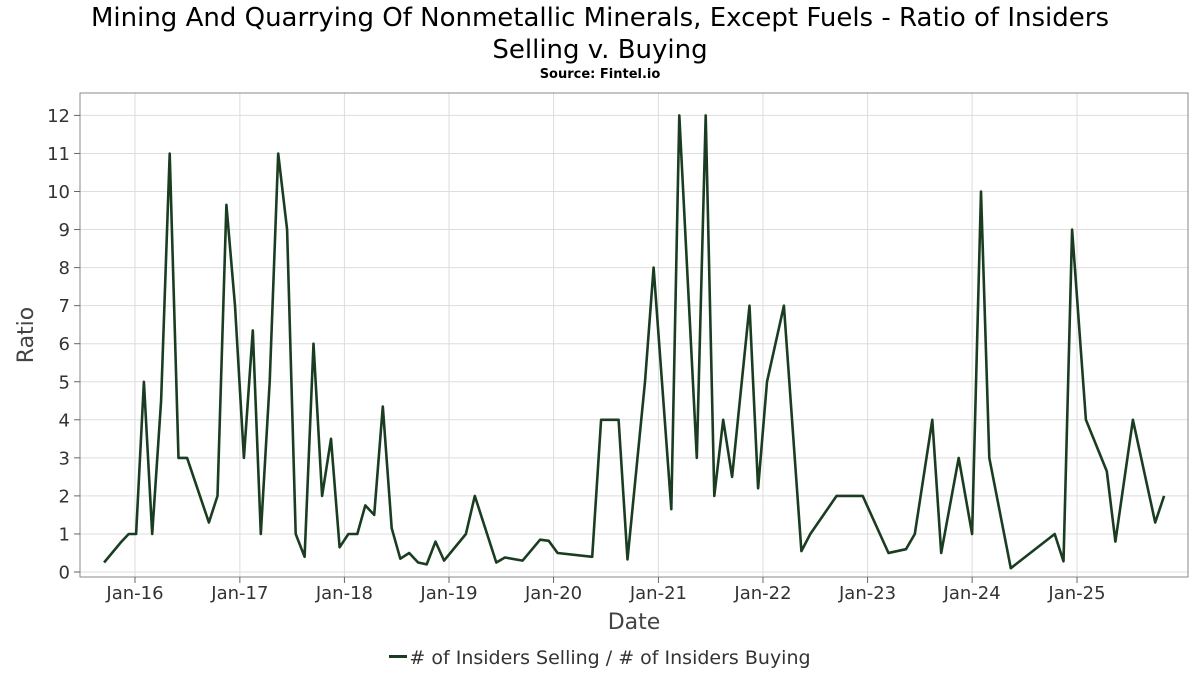 This screenshot has width=1200, height=675. What do you see at coordinates (64, 496) in the screenshot?
I see `y-tick-label: 2` at bounding box center [64, 496].